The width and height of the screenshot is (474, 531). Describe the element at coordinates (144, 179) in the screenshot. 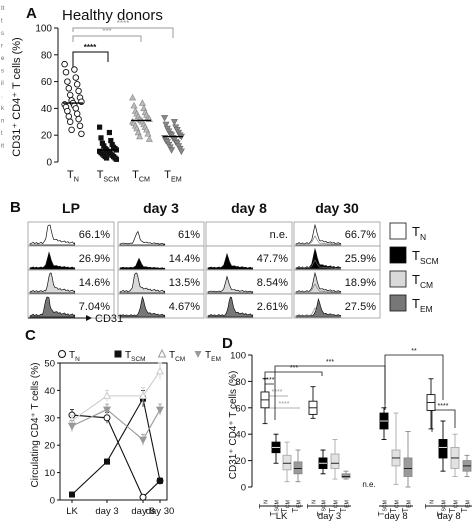

I see `a-xlabel-cm-sub: CM` at that location.